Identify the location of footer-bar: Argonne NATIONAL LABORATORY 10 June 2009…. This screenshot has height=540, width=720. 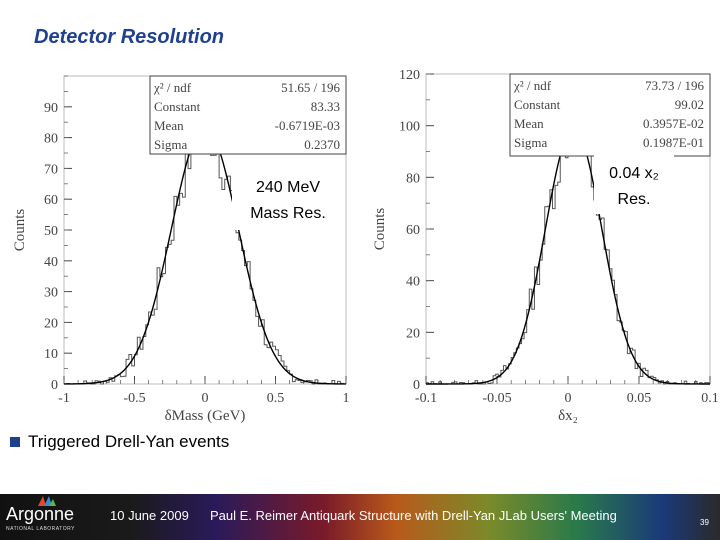
(360, 517).